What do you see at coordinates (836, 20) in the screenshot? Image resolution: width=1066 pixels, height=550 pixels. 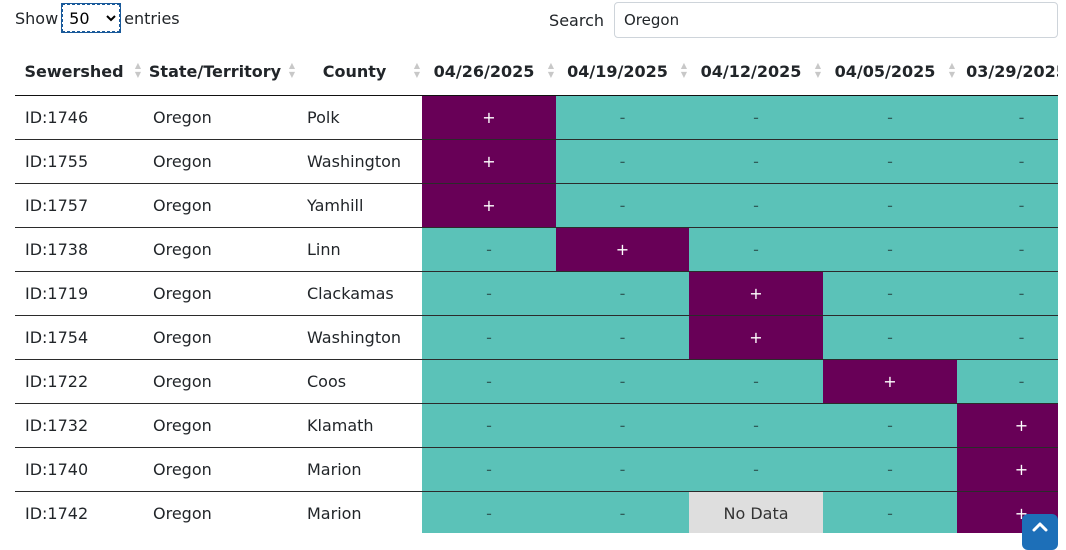 I see `search-input` at bounding box center [836, 20].